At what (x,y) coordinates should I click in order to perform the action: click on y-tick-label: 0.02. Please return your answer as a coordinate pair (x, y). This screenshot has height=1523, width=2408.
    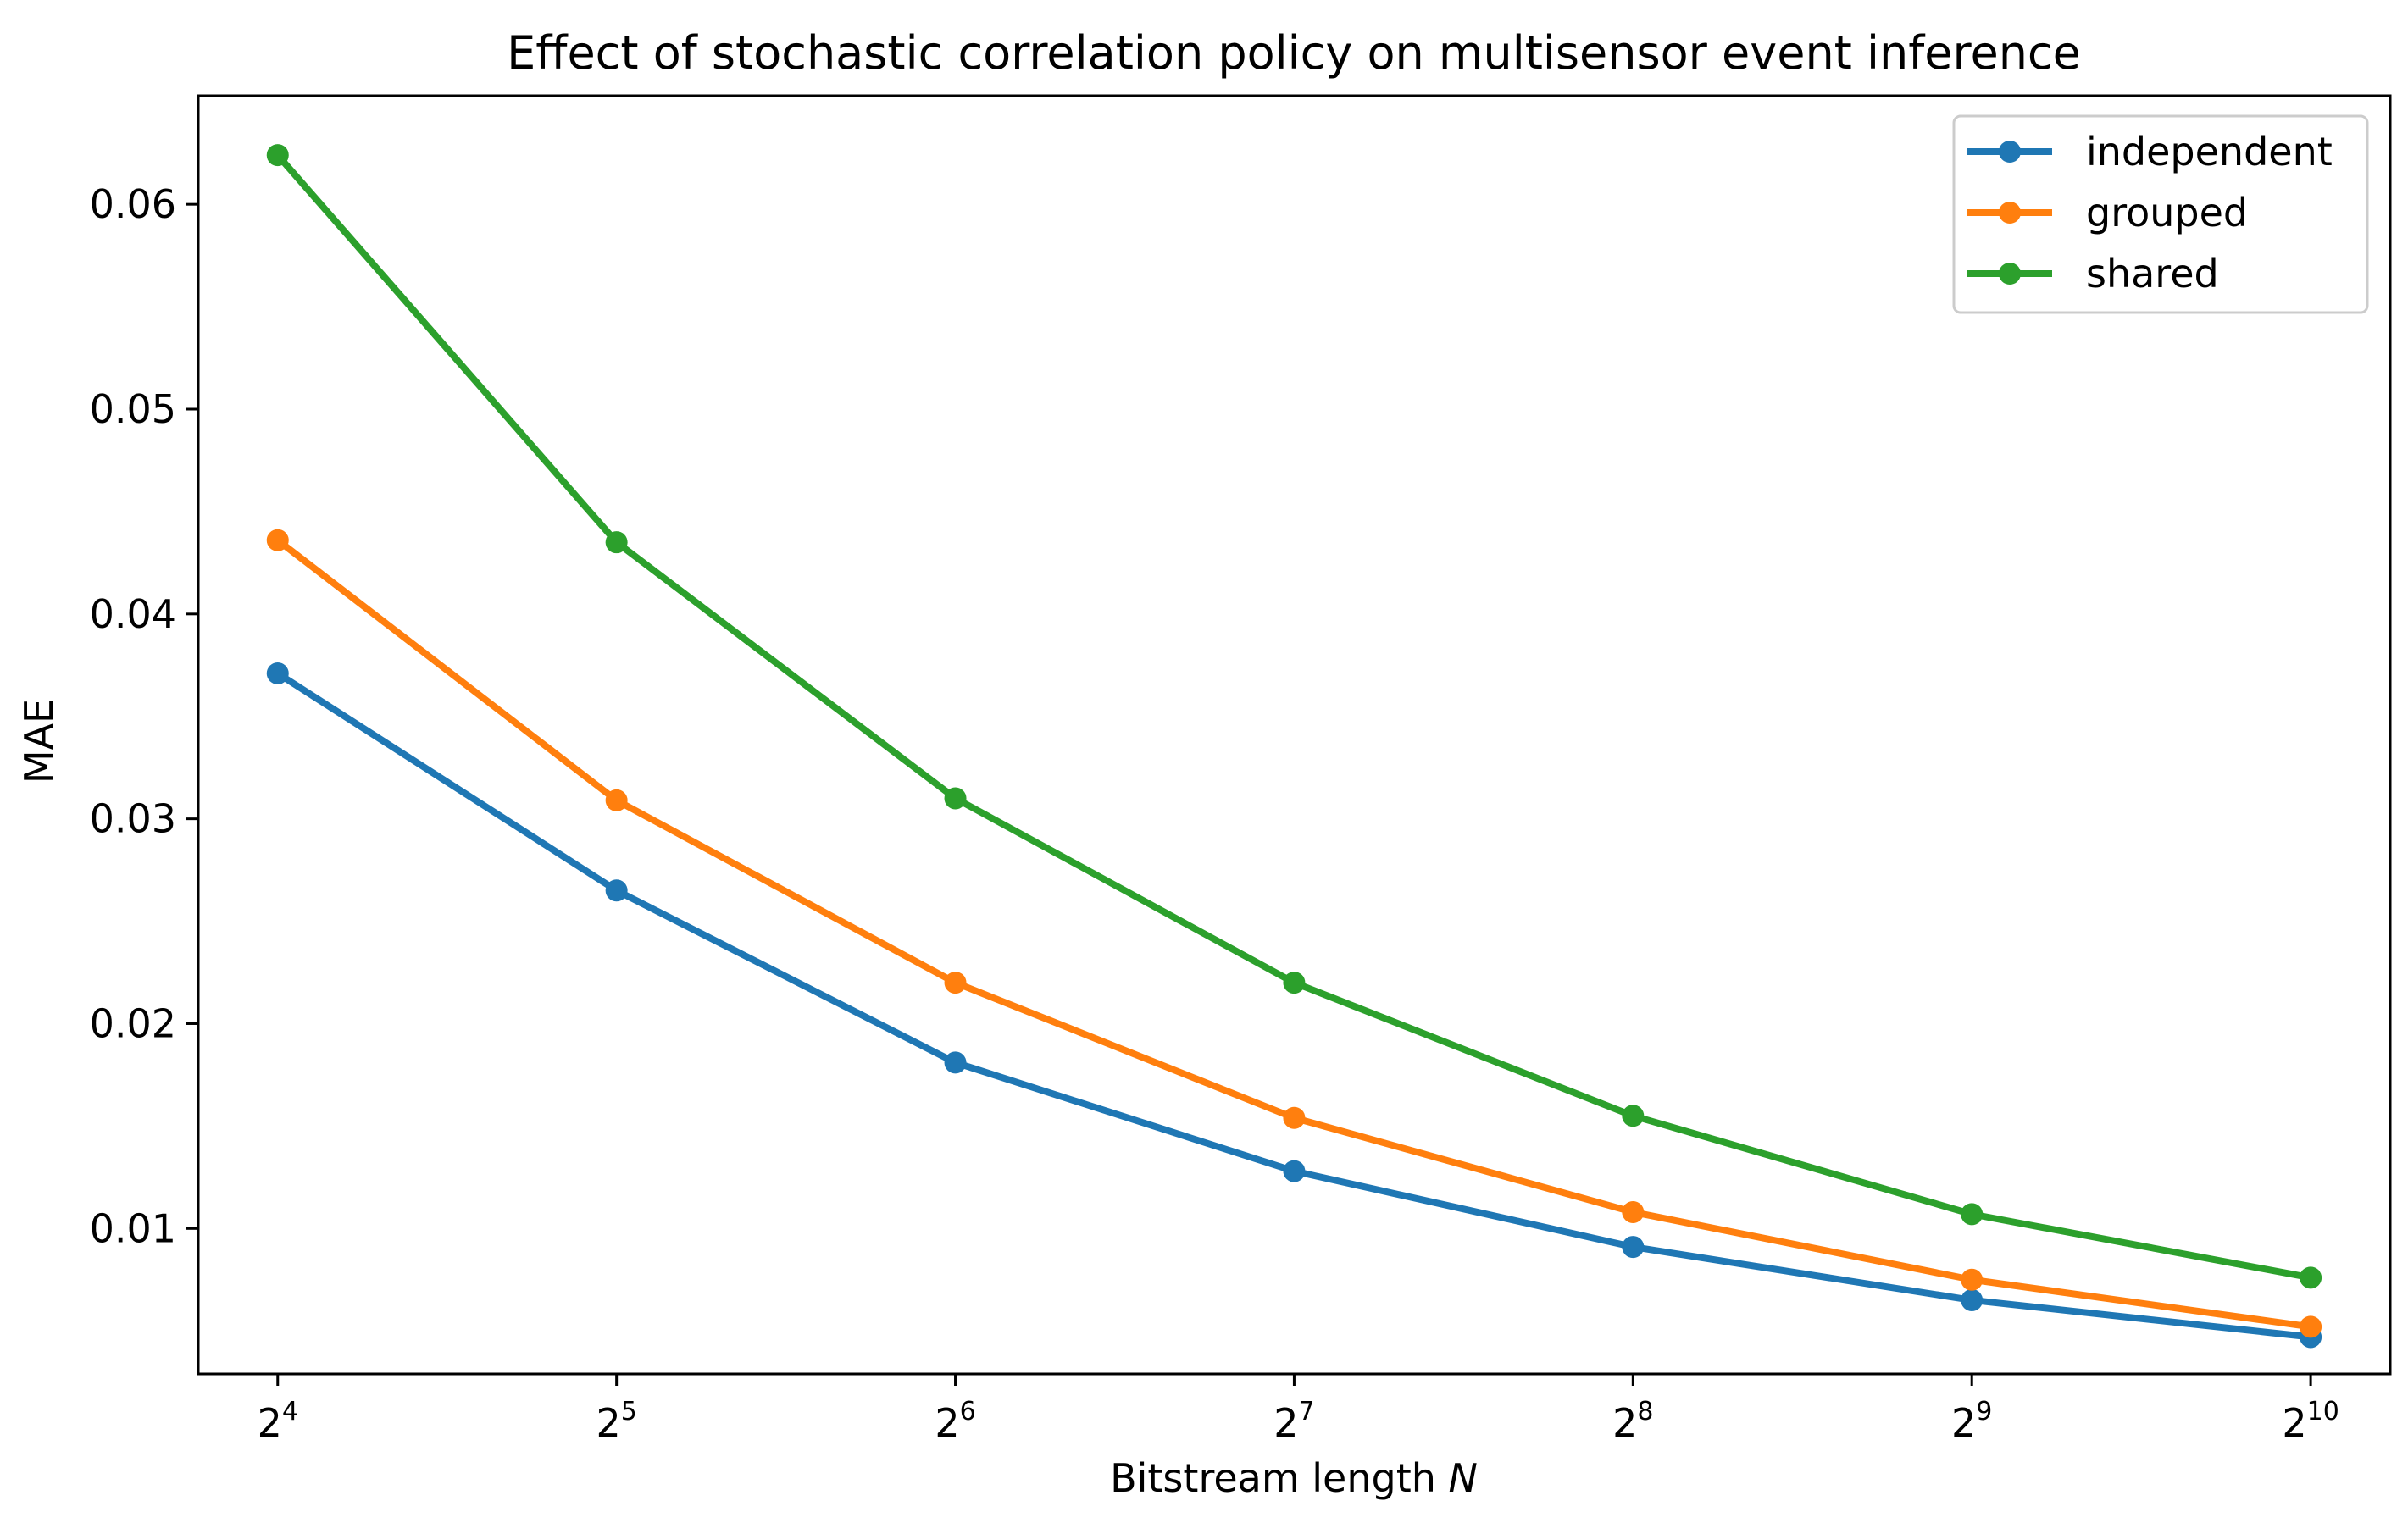
    Looking at the image, I should click on (133, 1023).